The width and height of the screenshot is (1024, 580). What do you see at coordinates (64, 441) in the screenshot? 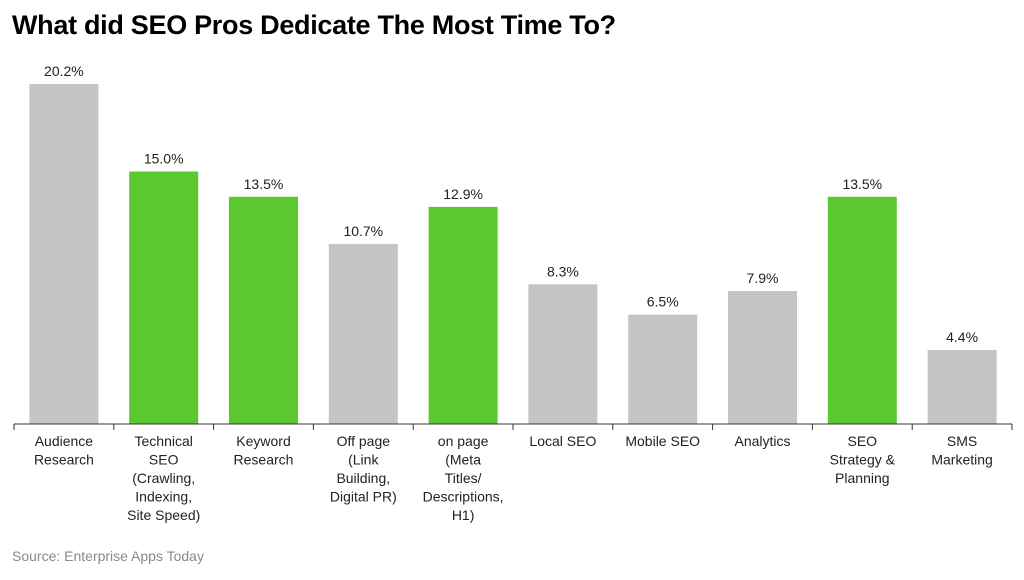
I see `category-label-line: Audience` at bounding box center [64, 441].